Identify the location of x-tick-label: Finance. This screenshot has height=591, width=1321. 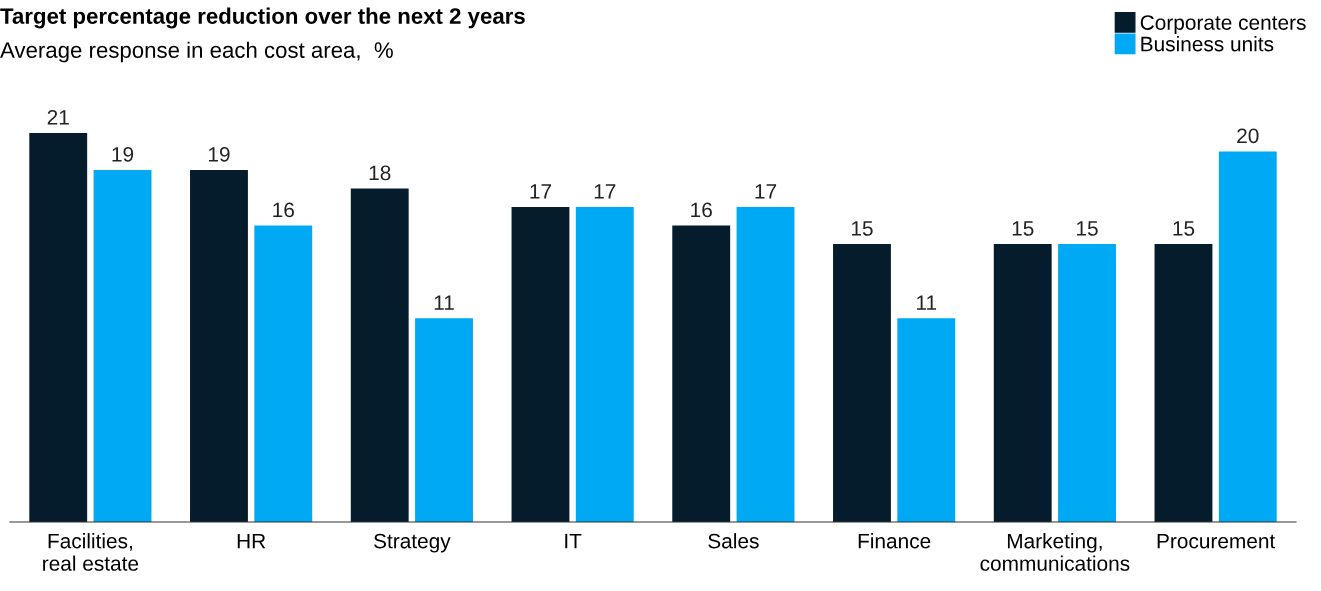
(894, 541).